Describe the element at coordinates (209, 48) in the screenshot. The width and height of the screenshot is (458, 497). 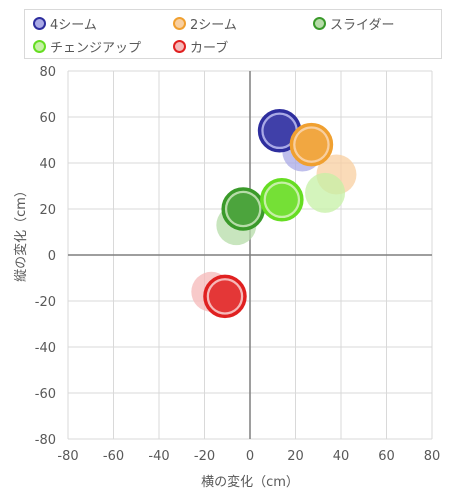
I see `legend-label-curve: カーブ` at that location.